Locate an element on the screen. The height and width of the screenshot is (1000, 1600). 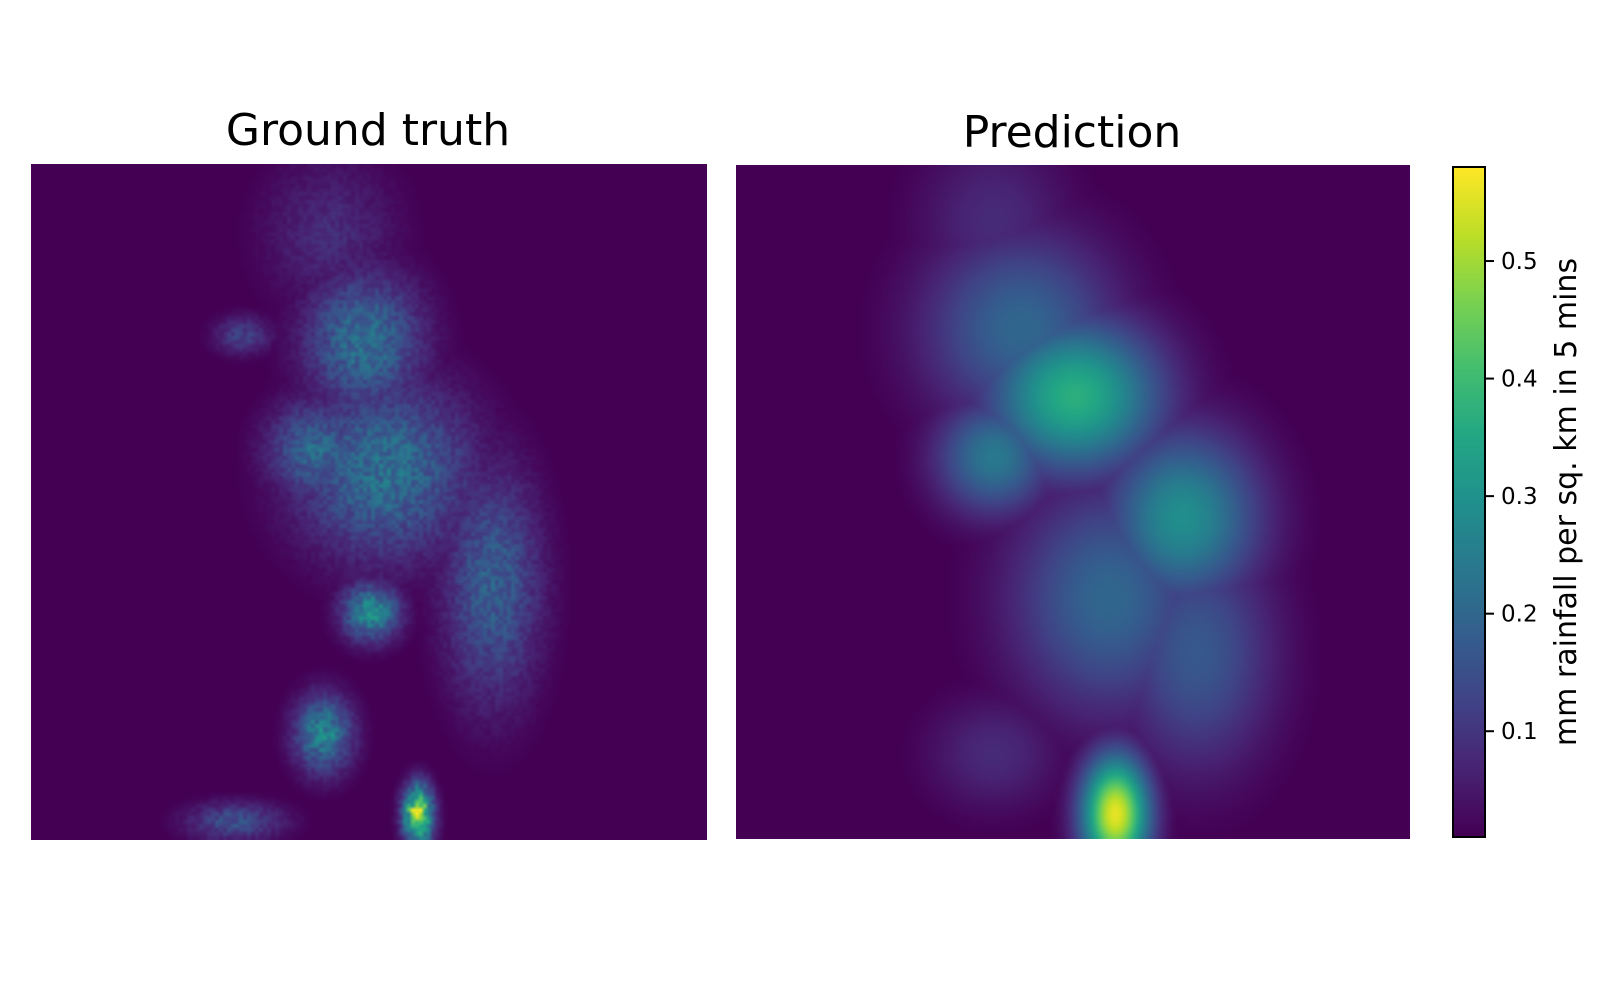
colorbar-tick-label: 0.2 is located at coordinates (1519, 615).